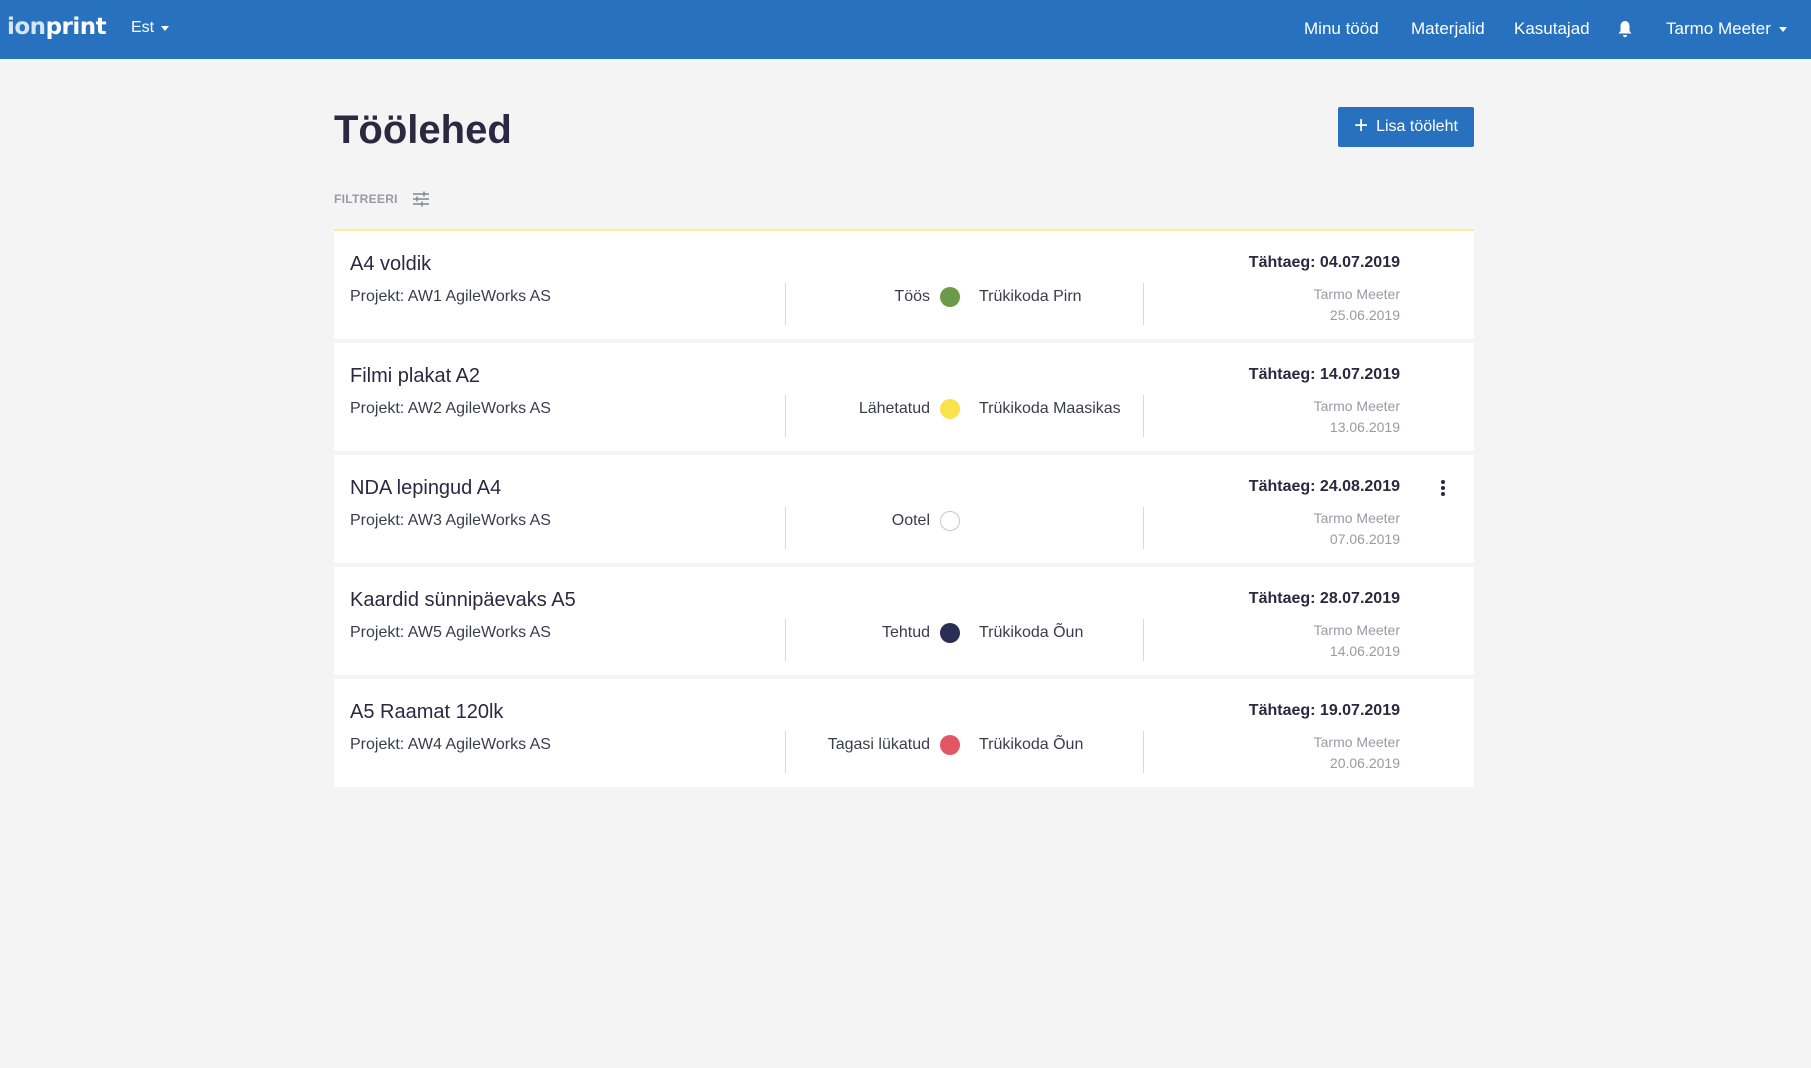 The height and width of the screenshot is (1068, 1811). What do you see at coordinates (450, 744) in the screenshot?
I see `worksheet-project: Projekt: AW4 AgileWorks AS` at bounding box center [450, 744].